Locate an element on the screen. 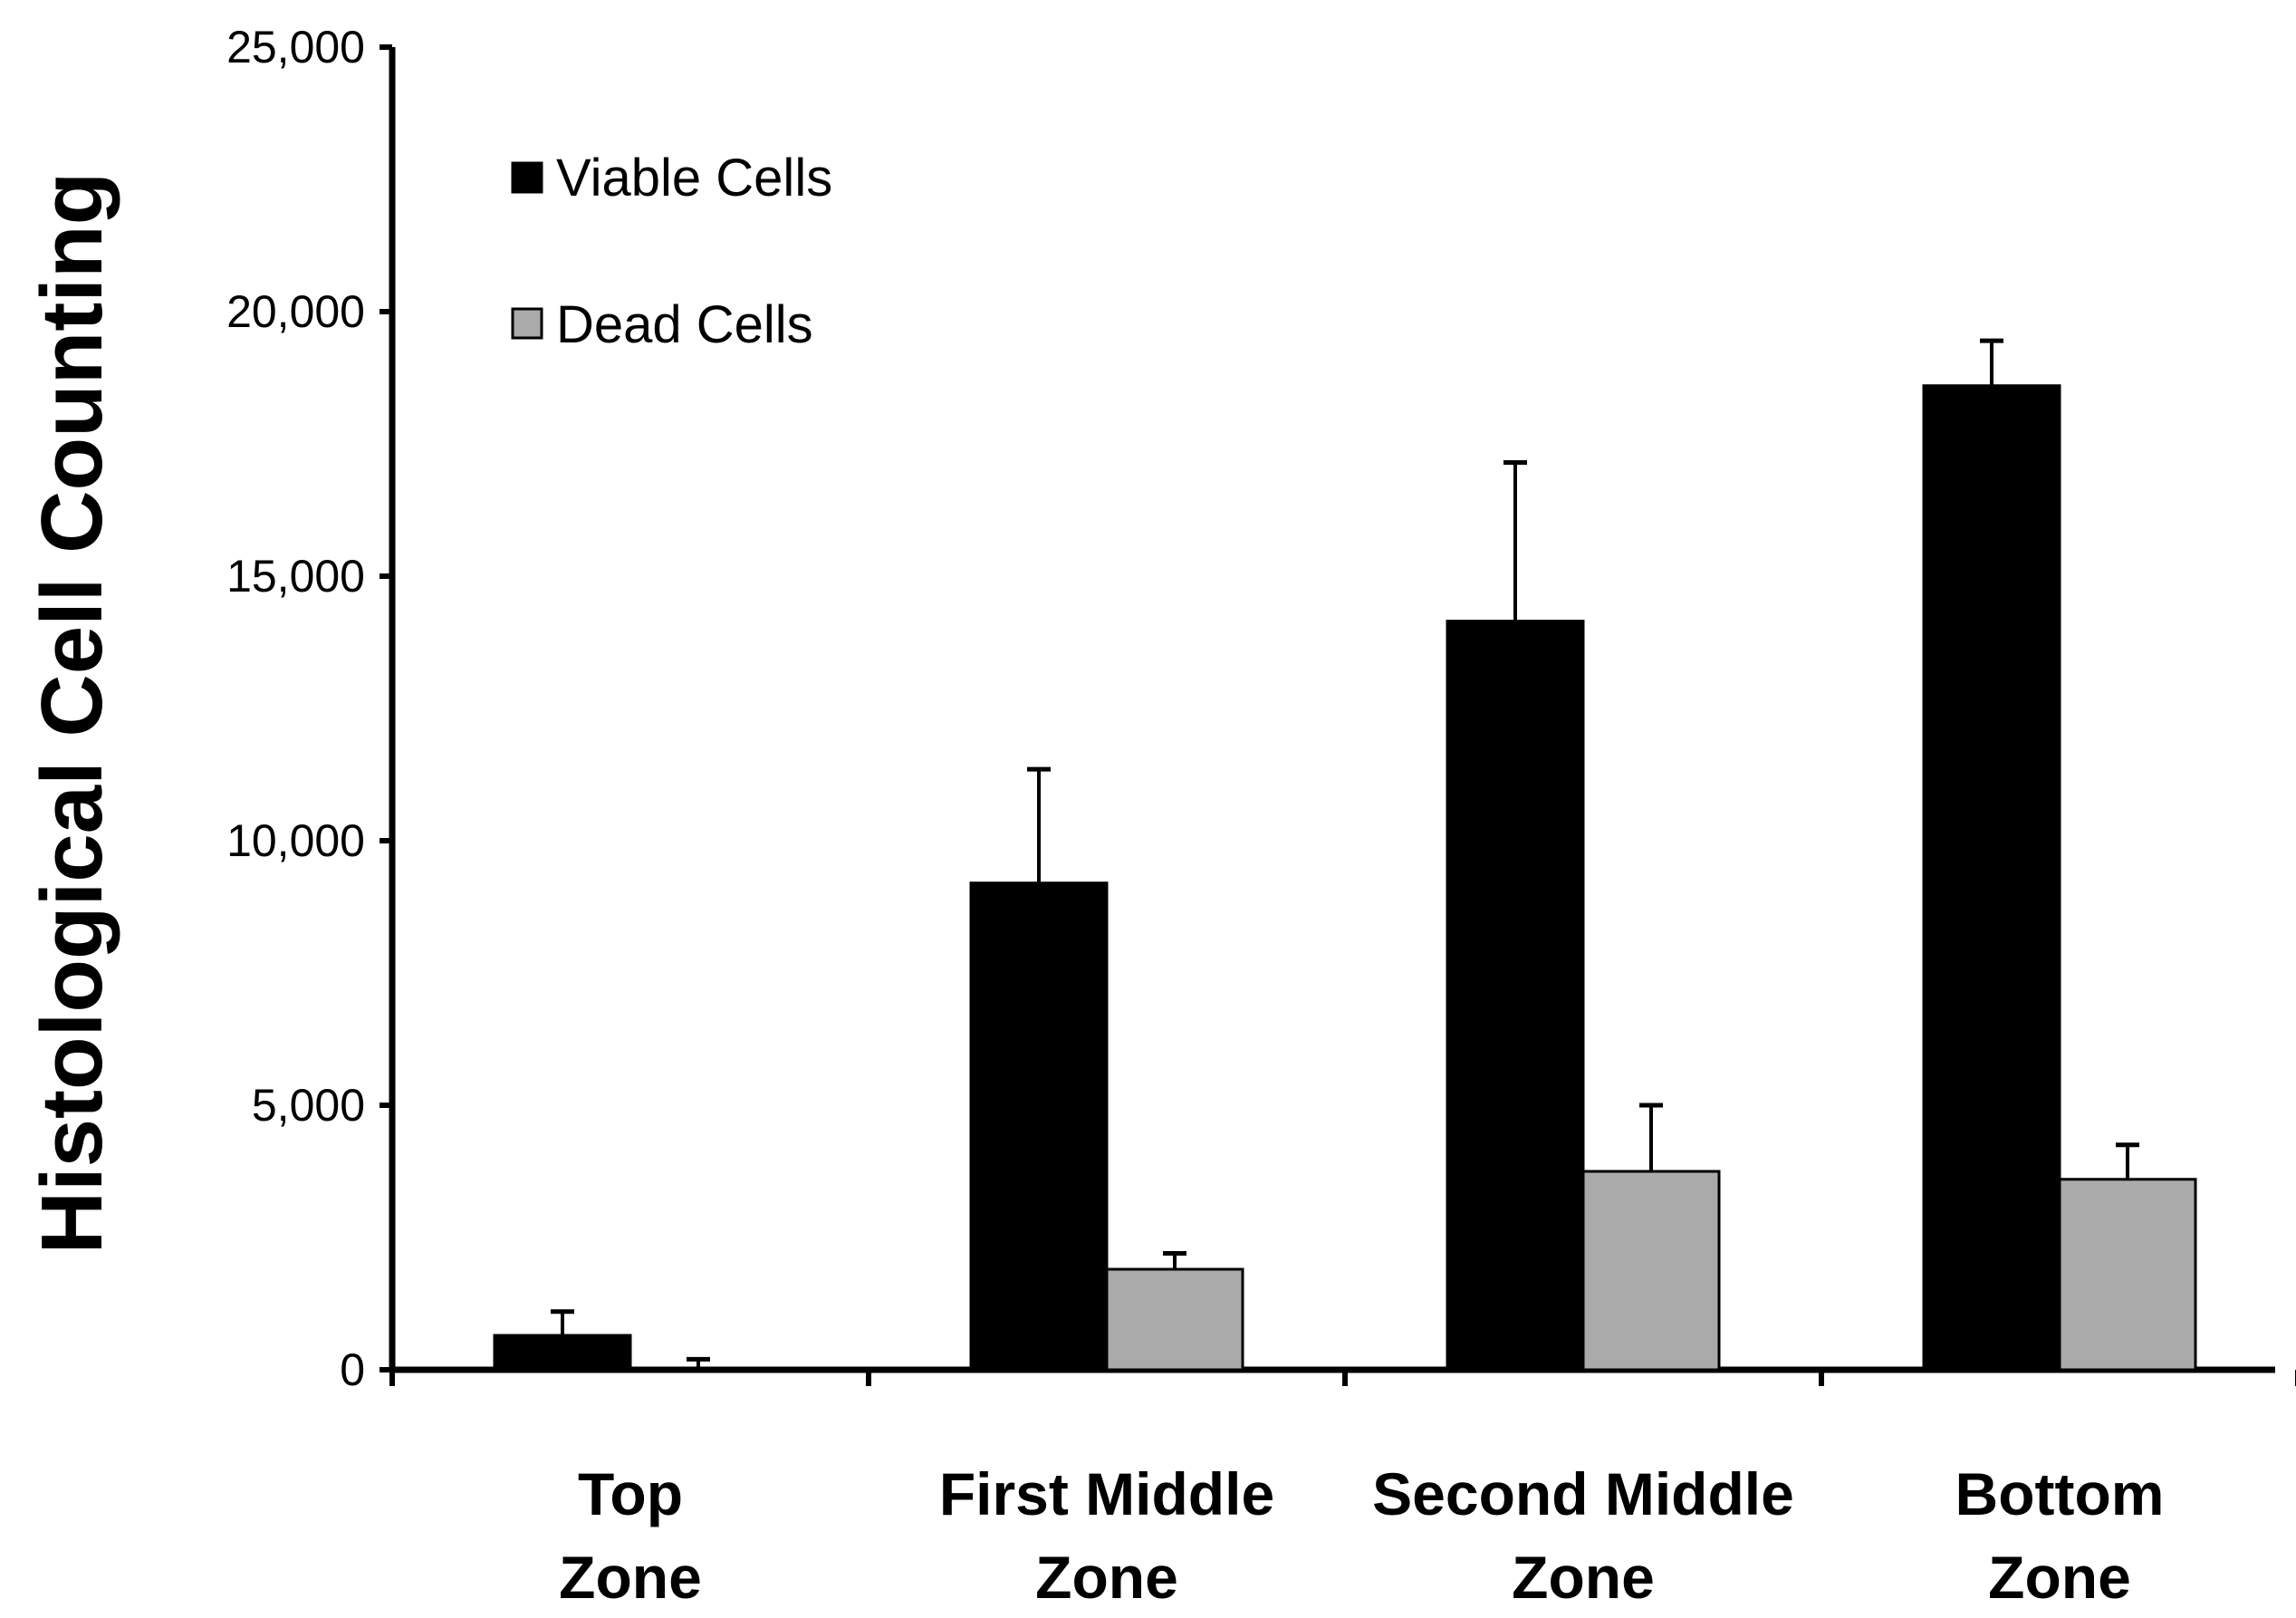 The height and width of the screenshot is (1618, 2296). category-label: First Middle is located at coordinates (1106, 1494).